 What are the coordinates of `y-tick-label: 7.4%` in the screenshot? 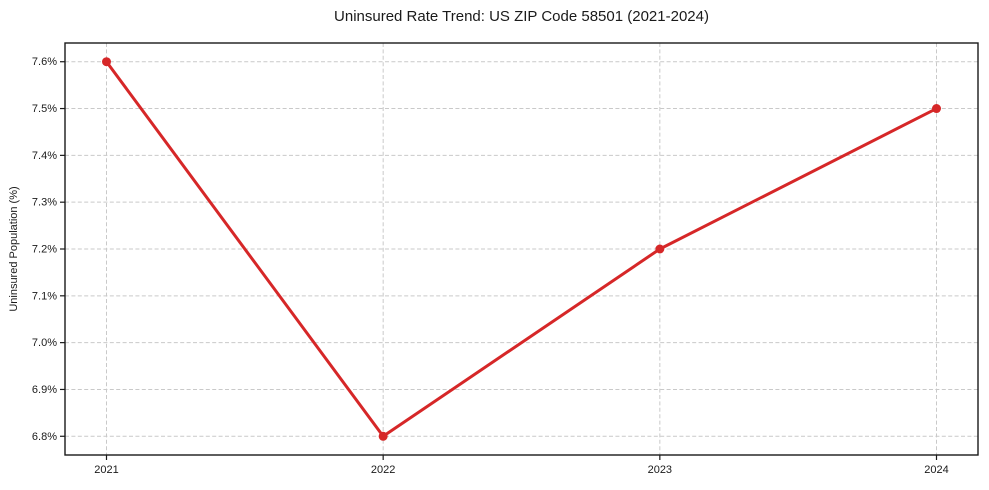 It's located at (44, 156).